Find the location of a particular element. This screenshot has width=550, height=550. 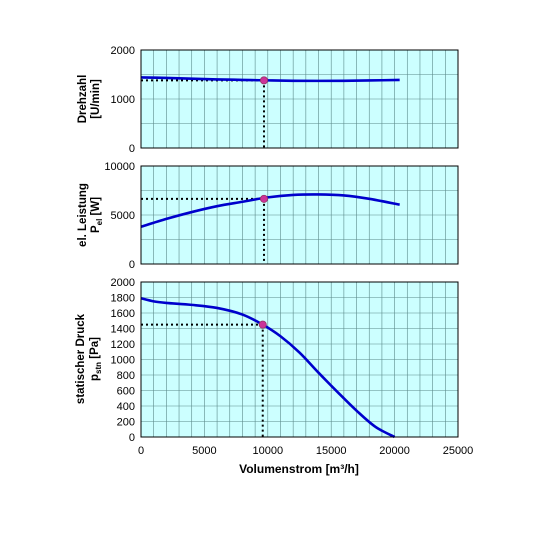

pressure-ylabel-main: p is located at coordinates (95, 377).